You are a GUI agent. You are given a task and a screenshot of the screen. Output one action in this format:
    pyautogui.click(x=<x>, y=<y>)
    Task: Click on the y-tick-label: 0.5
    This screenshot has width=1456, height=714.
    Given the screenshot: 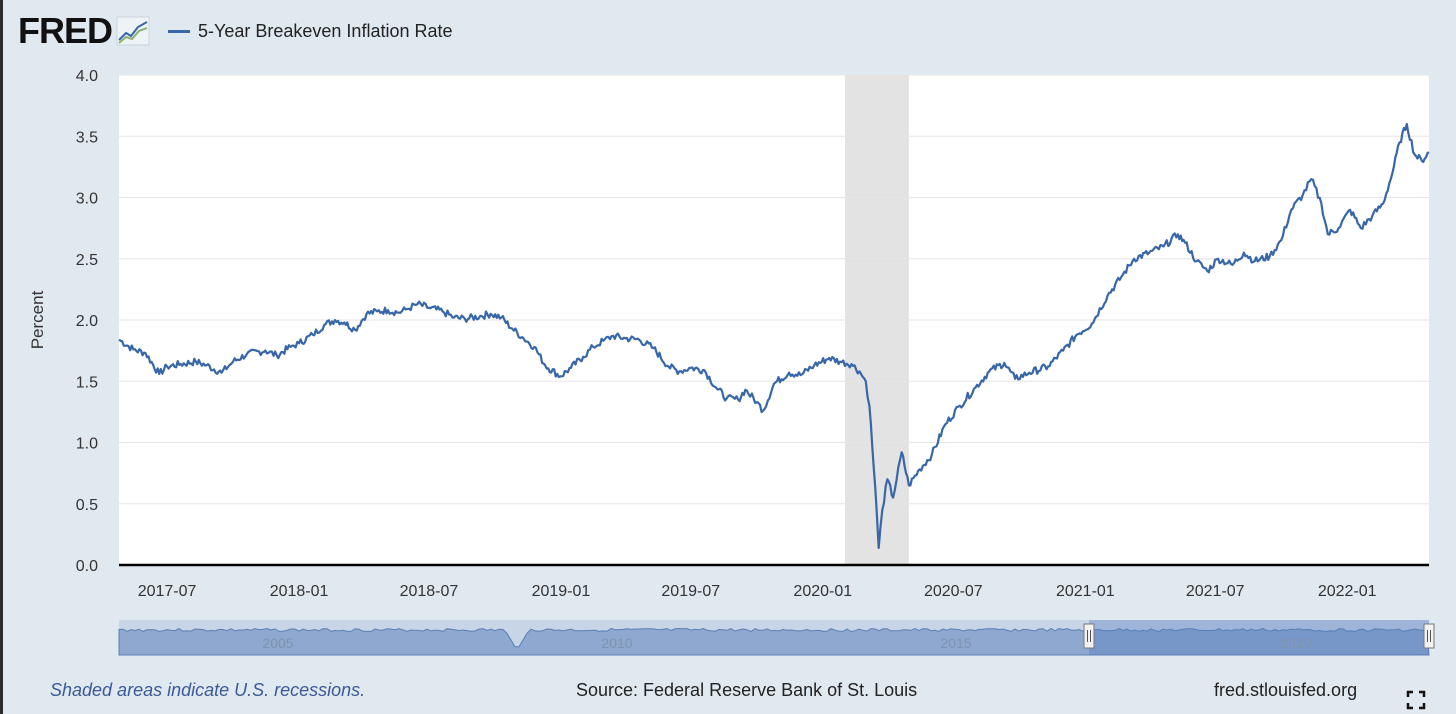 What is the action you would take?
    pyautogui.click(x=87, y=505)
    